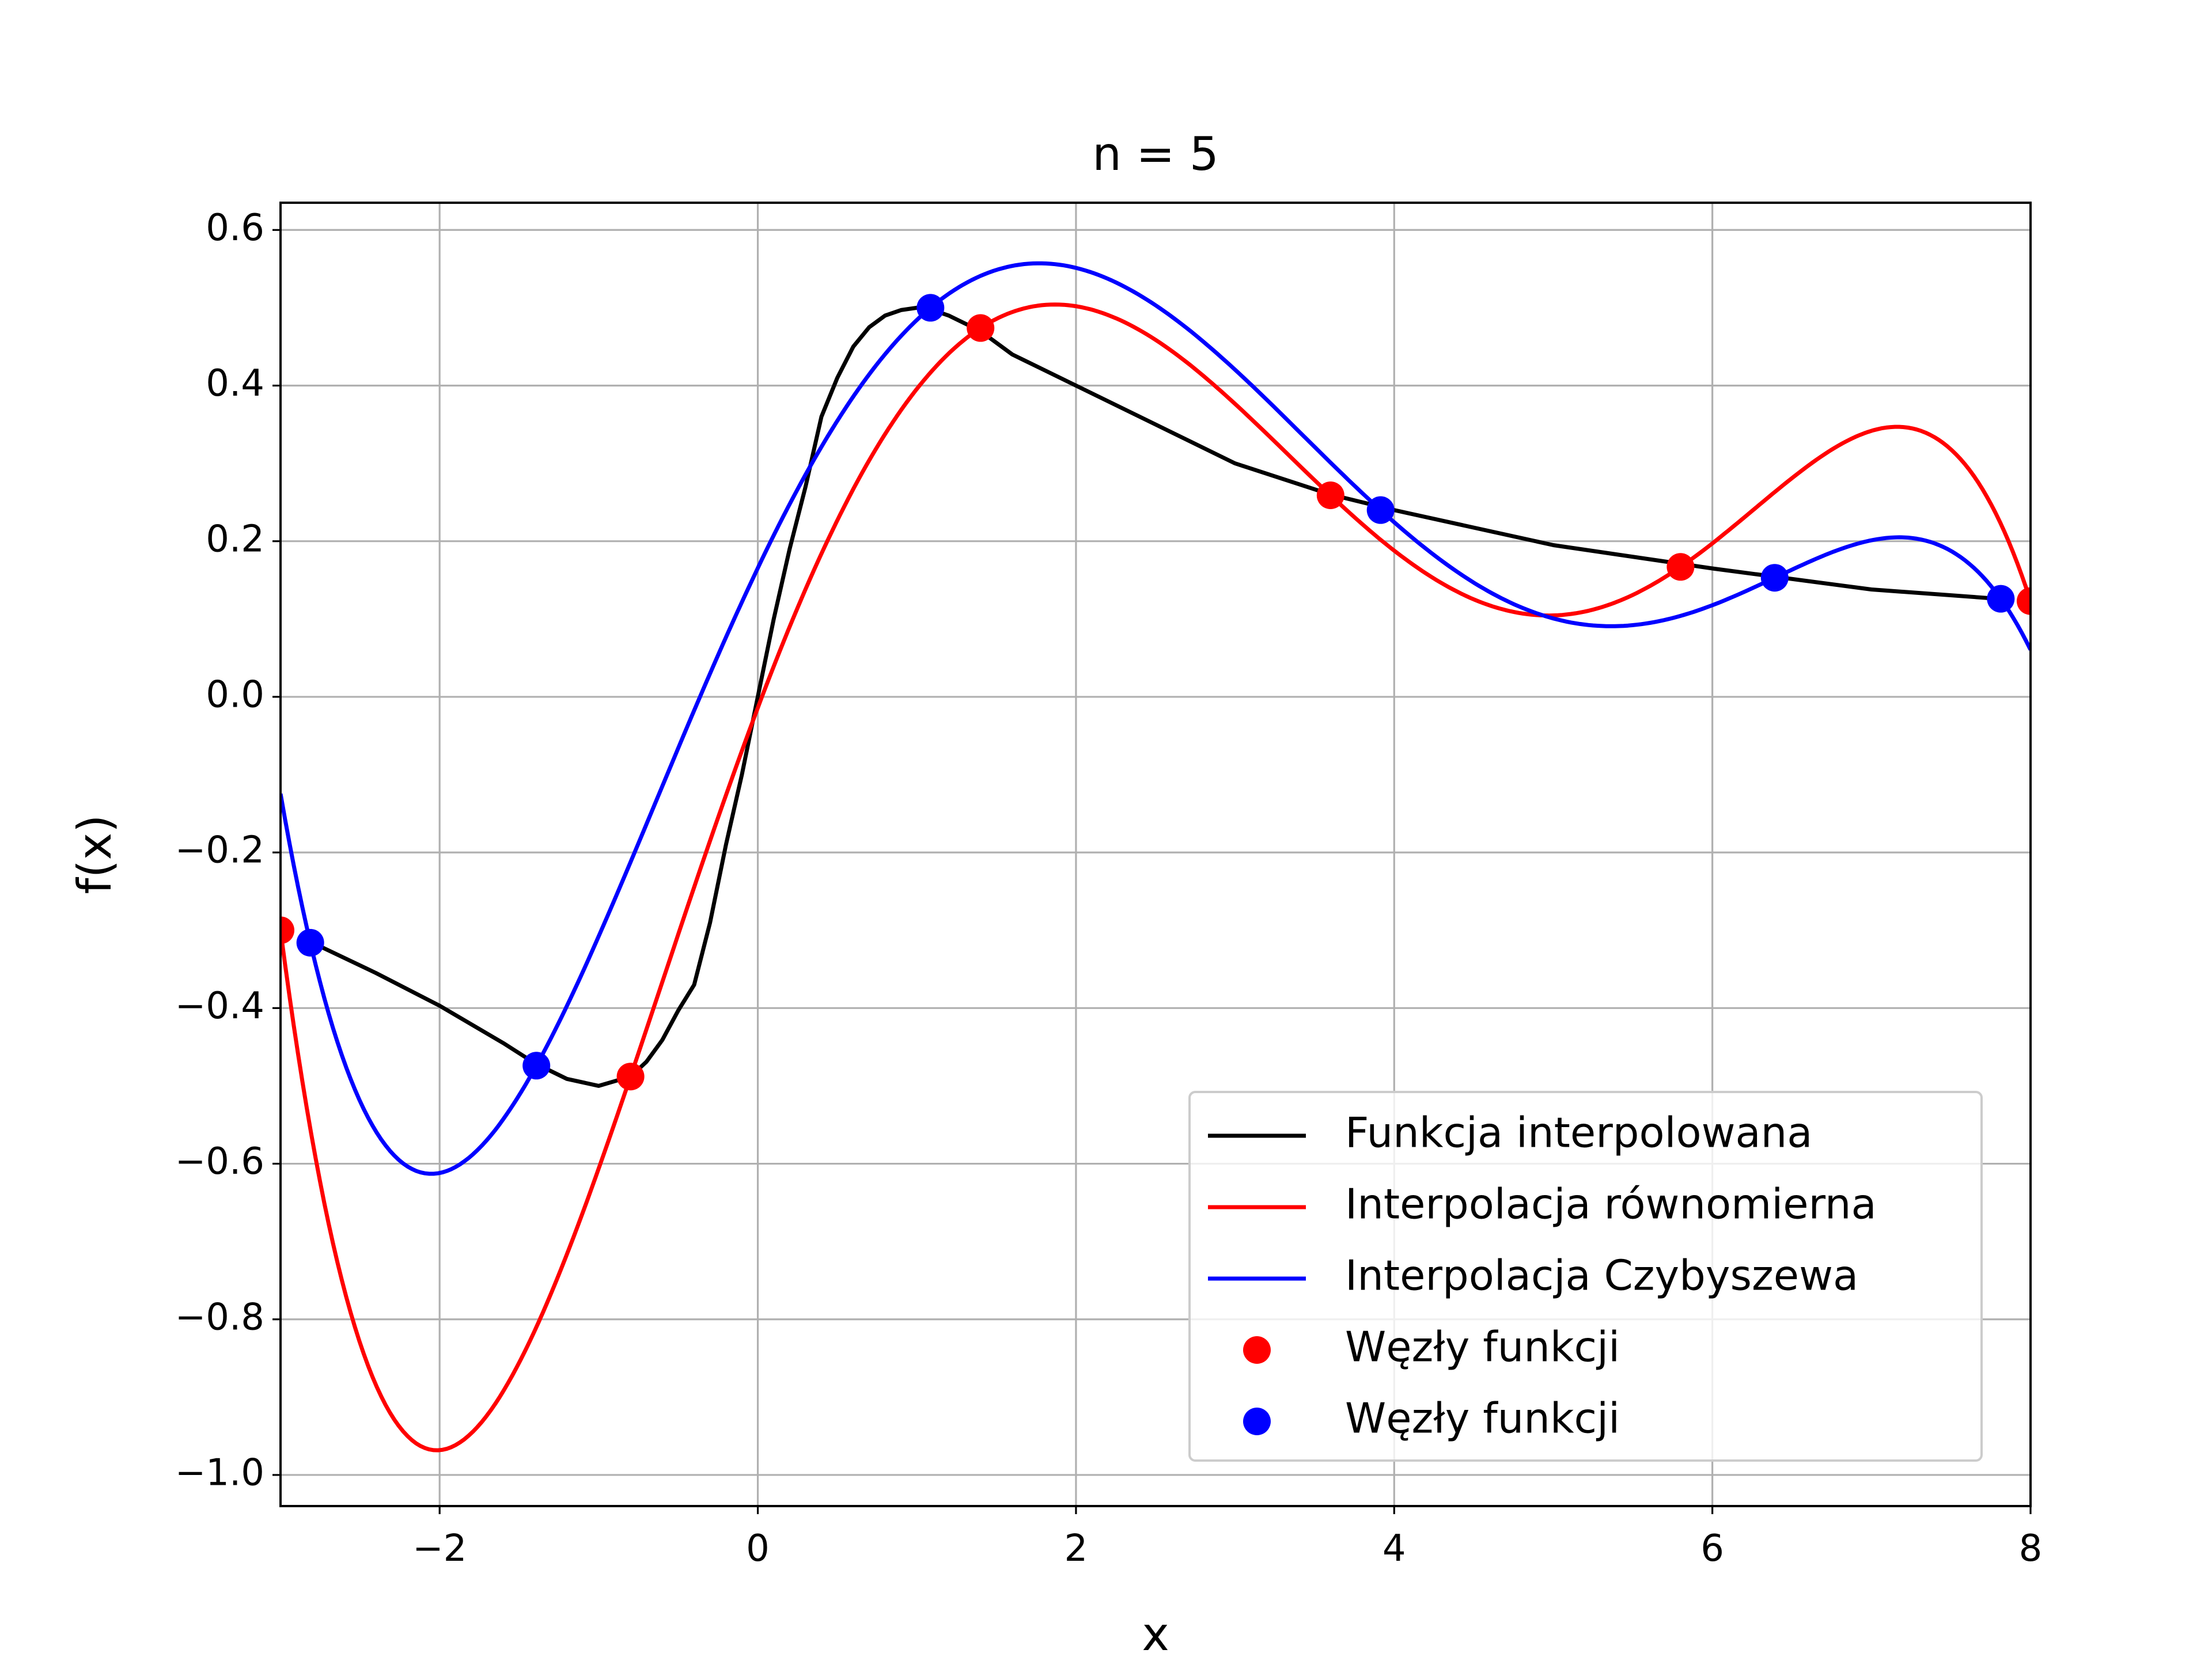  Describe the element at coordinates (1601, 1276) in the screenshot. I see `legend-label: Interpolacja Czybyszewa` at that location.